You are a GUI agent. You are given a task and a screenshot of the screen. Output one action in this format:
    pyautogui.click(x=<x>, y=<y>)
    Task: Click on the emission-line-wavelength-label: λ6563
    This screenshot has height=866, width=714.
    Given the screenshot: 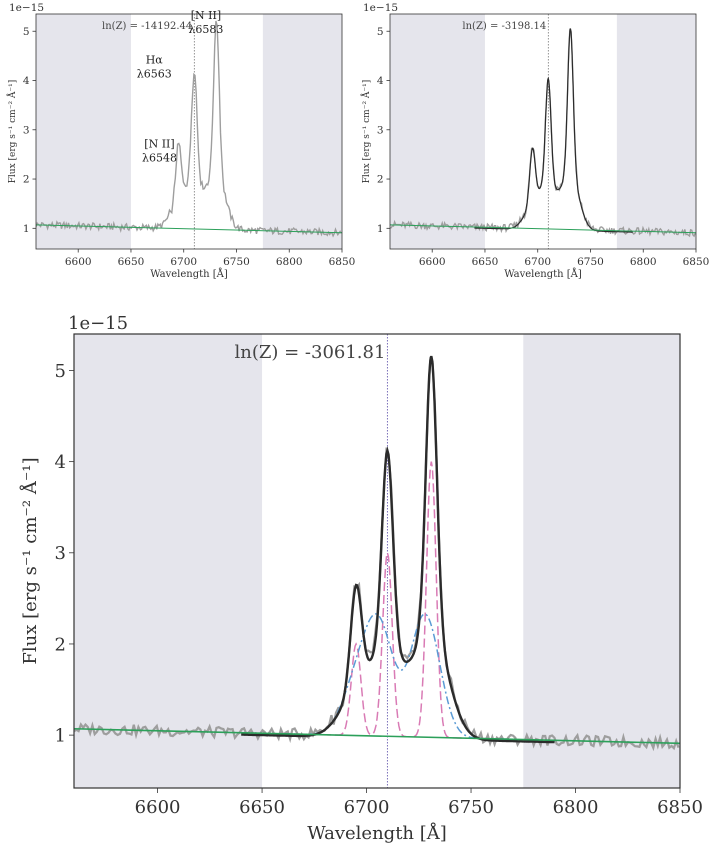 What is the action you would take?
    pyautogui.click(x=154, y=74)
    